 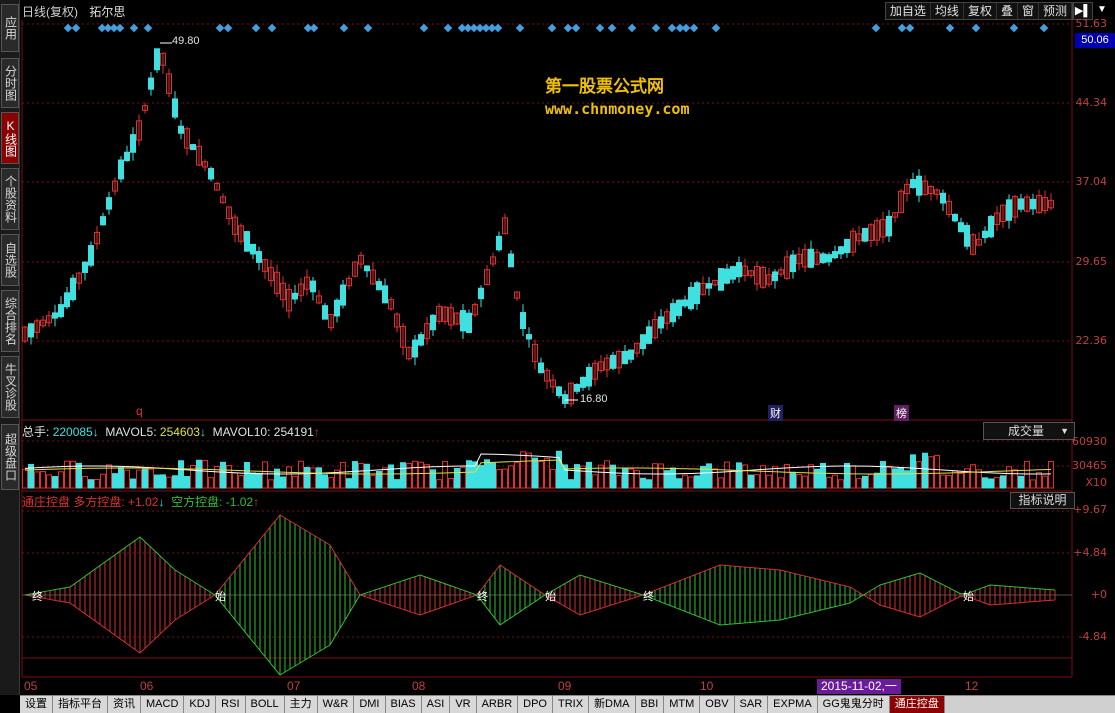 I want to click on indicator-tab: 资讯, so click(x=124, y=704).